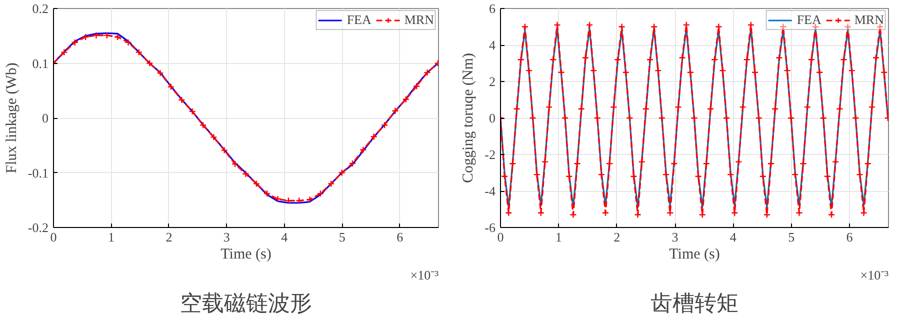 The image size is (900, 323). I want to click on y-tick-label: 6, so click(492, 8).